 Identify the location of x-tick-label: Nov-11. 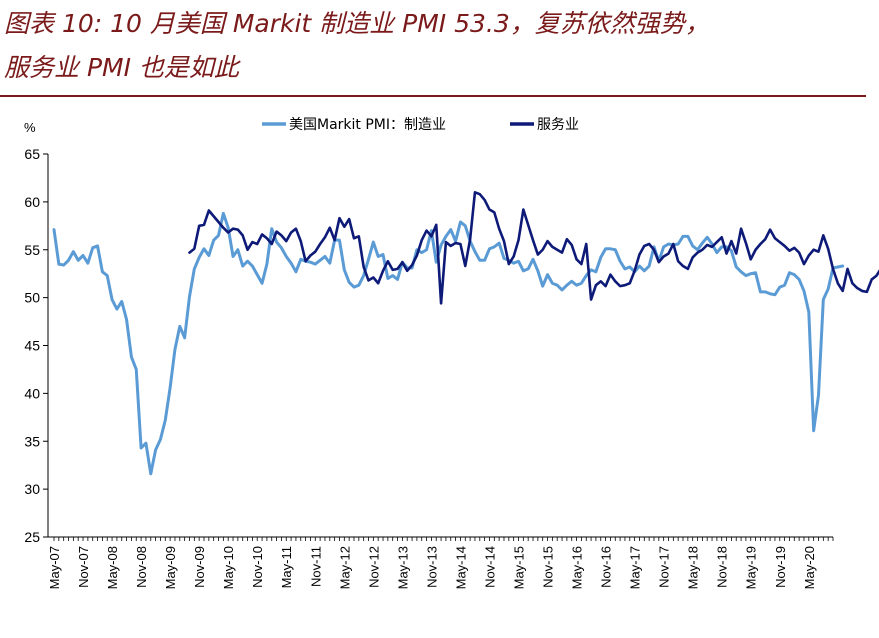
(315, 566).